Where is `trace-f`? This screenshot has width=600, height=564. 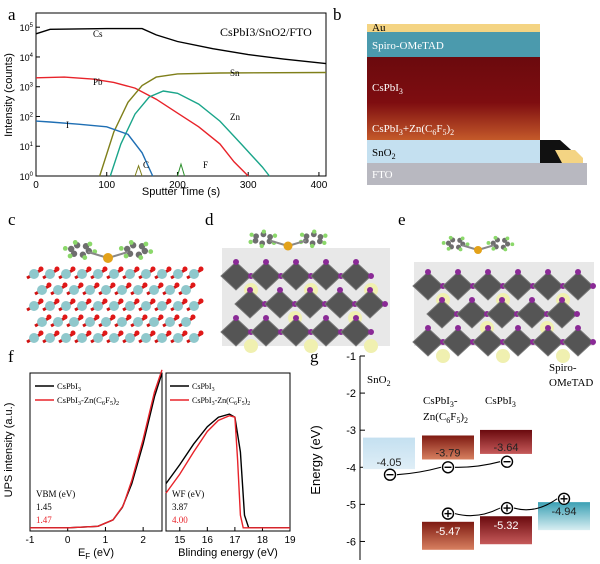
trace-f is located at coordinates (181, 169).